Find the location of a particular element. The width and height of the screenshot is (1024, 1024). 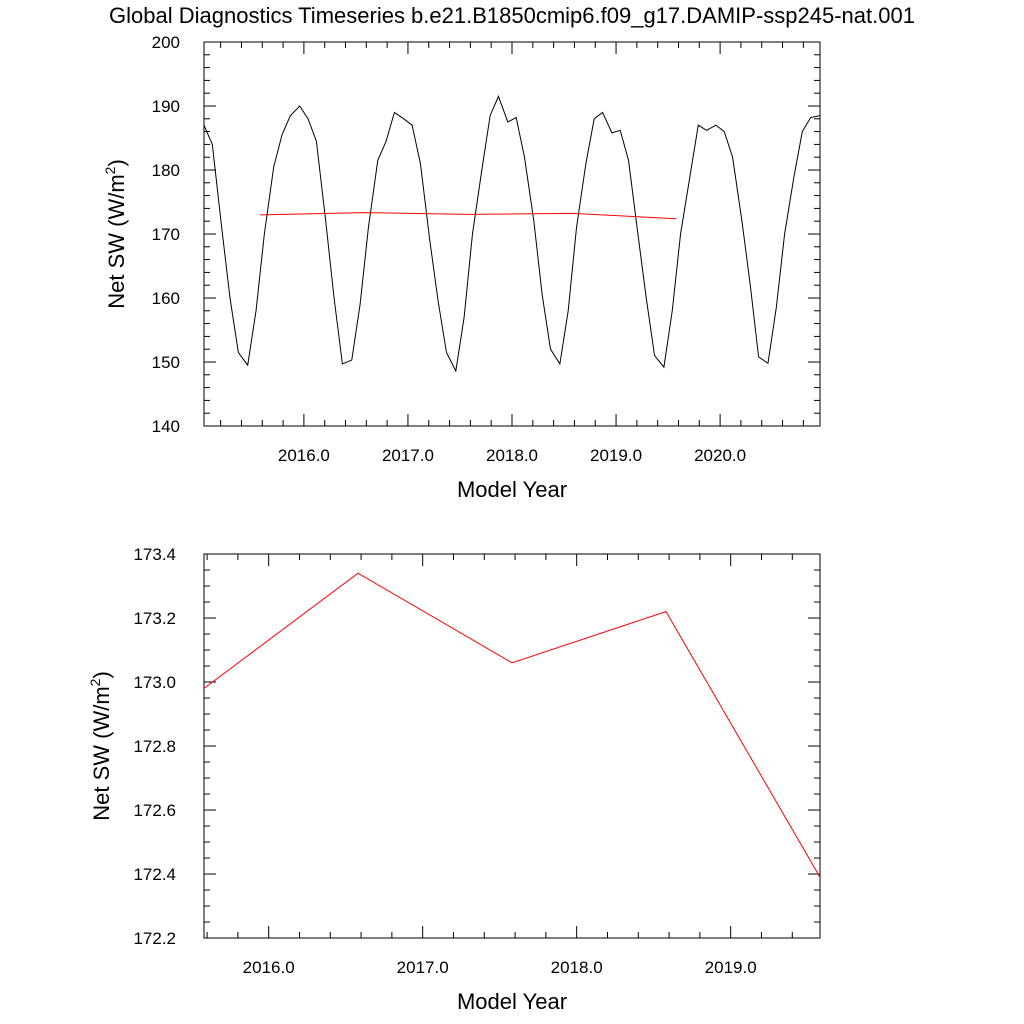

y-tick-label: 173.4 is located at coordinates (154, 554).